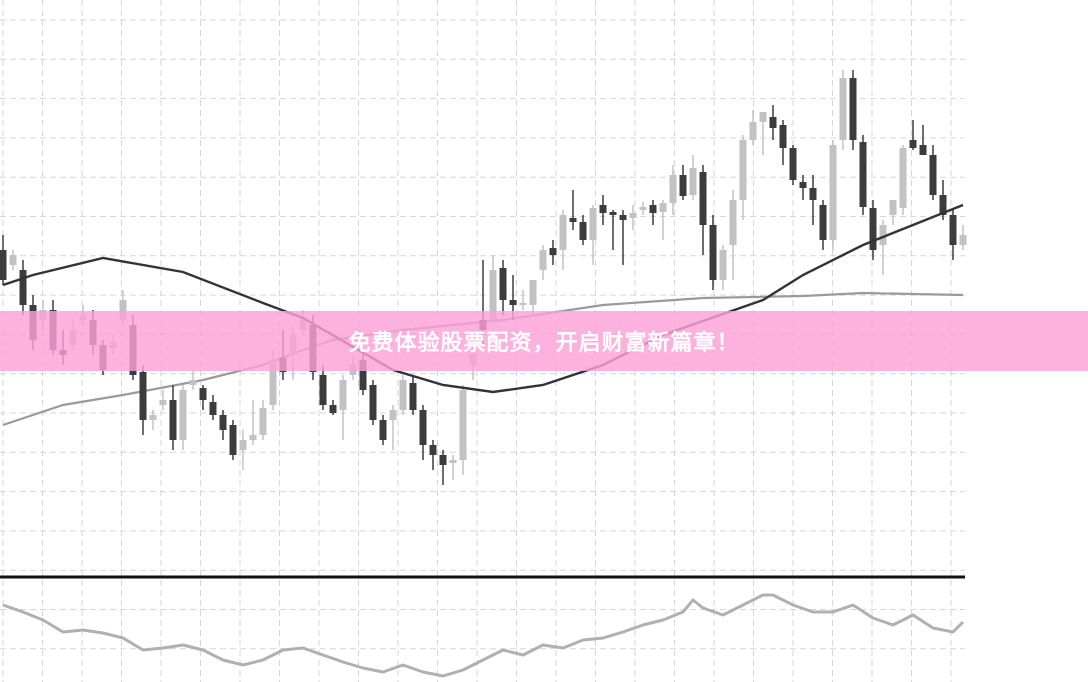  I want to click on promo-banner-text: 免费体验股票配资，开启财富新篇章！, so click(544, 343).